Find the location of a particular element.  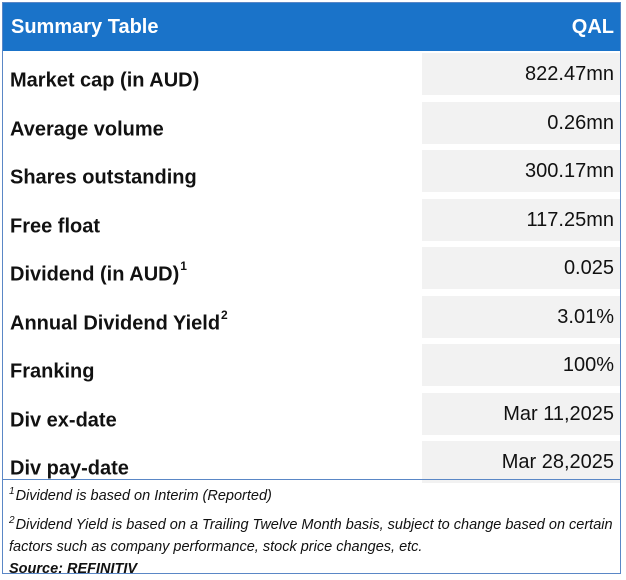

table-row: Average volume 0.26mn is located at coordinates (311, 126).